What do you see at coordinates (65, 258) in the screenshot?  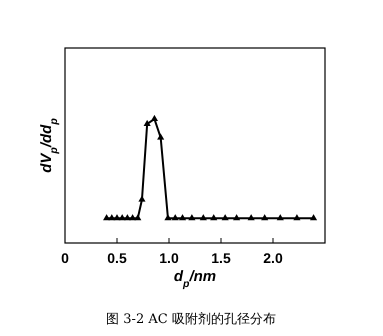 I see `x-tick-label: 0` at bounding box center [65, 258].